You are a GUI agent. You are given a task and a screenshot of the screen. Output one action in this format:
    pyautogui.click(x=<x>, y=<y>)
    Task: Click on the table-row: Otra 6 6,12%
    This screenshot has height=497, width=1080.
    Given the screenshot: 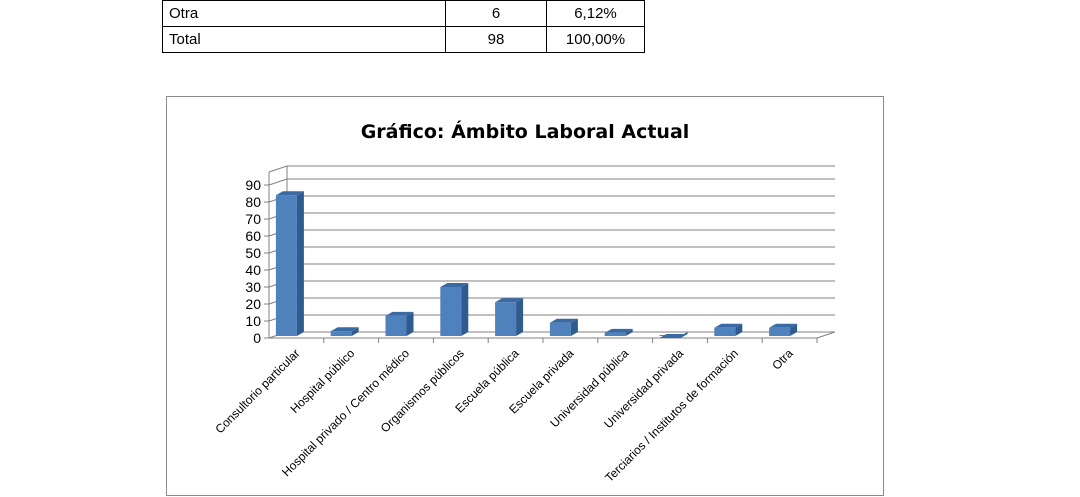 What is the action you would take?
    pyautogui.click(x=403, y=13)
    